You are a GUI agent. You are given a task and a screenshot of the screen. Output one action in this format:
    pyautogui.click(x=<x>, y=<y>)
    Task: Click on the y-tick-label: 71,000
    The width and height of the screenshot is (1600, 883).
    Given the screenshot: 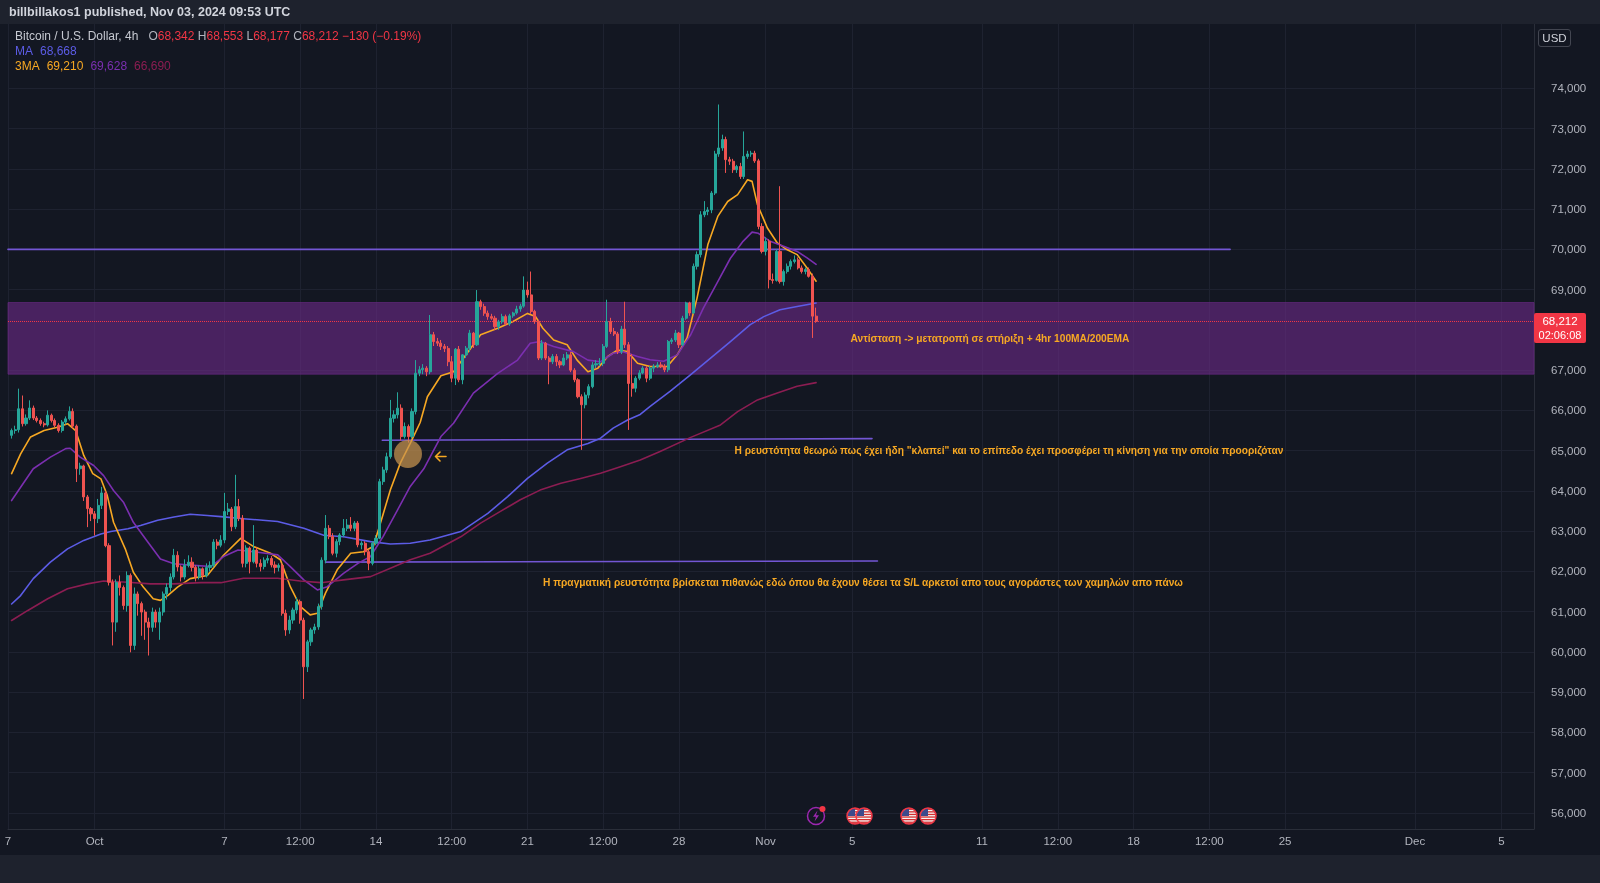 What is the action you would take?
    pyautogui.click(x=1569, y=209)
    